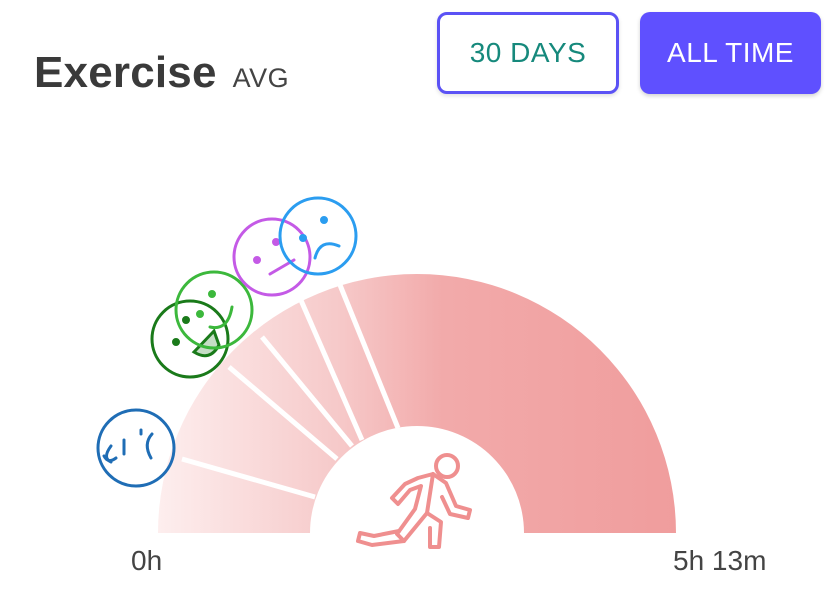  Describe the element at coordinates (136, 448) in the screenshot. I see `crying-face-icon` at that location.